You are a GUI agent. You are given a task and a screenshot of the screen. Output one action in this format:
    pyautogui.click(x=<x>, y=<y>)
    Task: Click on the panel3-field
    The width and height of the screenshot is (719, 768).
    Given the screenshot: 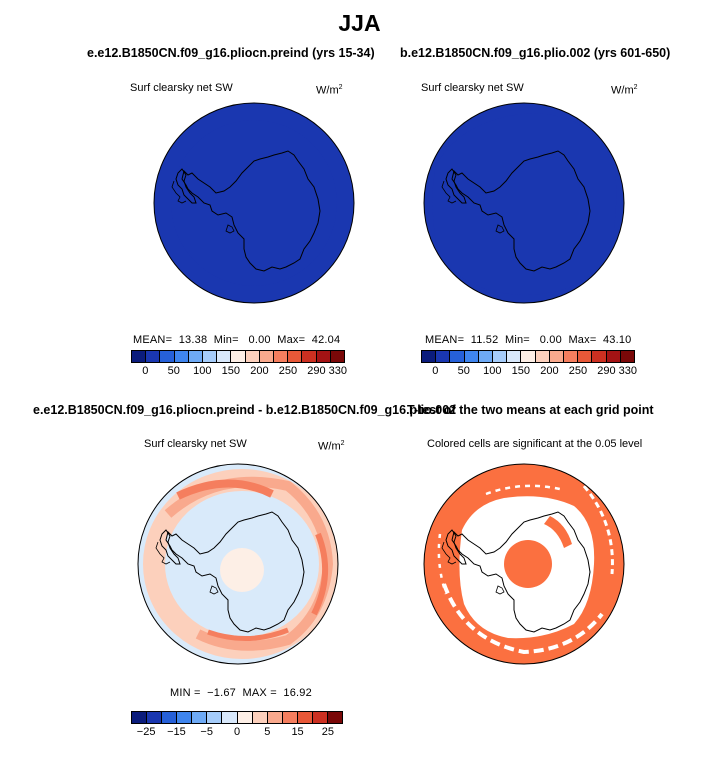 What is the action you would take?
    pyautogui.click(x=238, y=564)
    